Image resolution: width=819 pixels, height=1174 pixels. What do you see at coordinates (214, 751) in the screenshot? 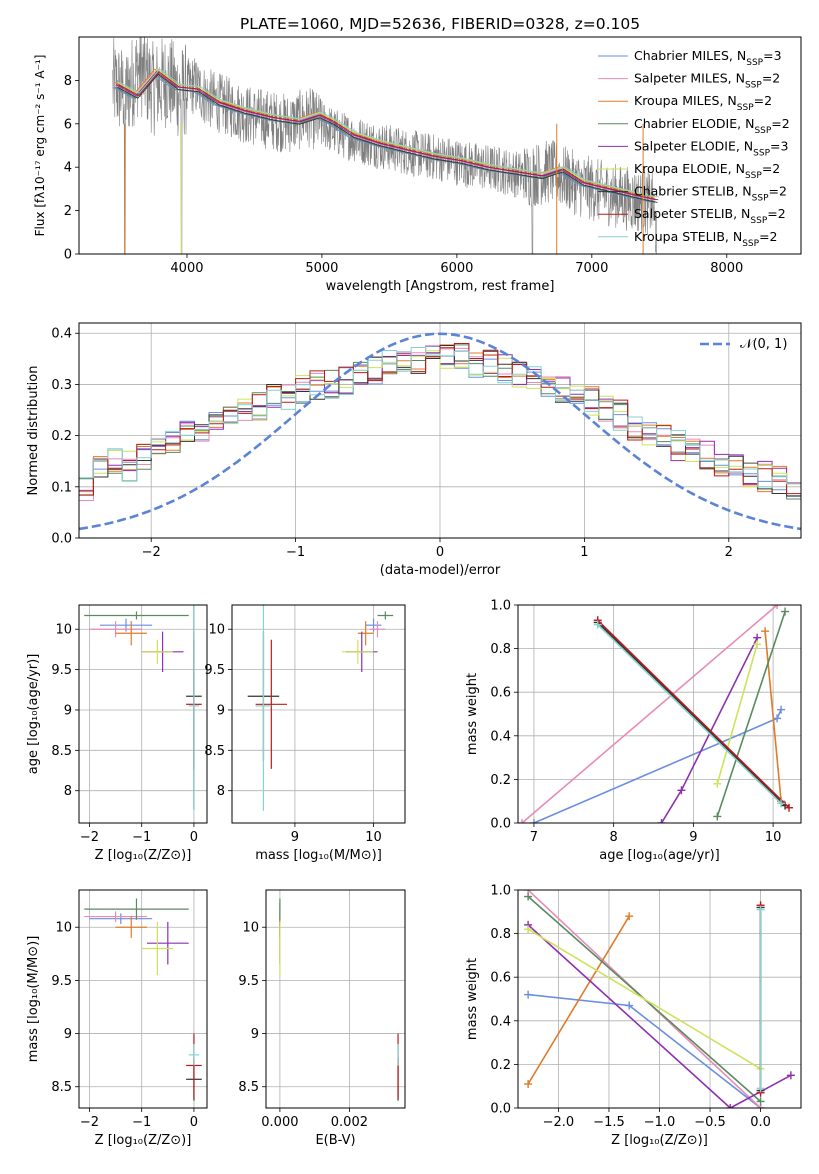
I see `ytick-label-1: 8.5` at bounding box center [214, 751].